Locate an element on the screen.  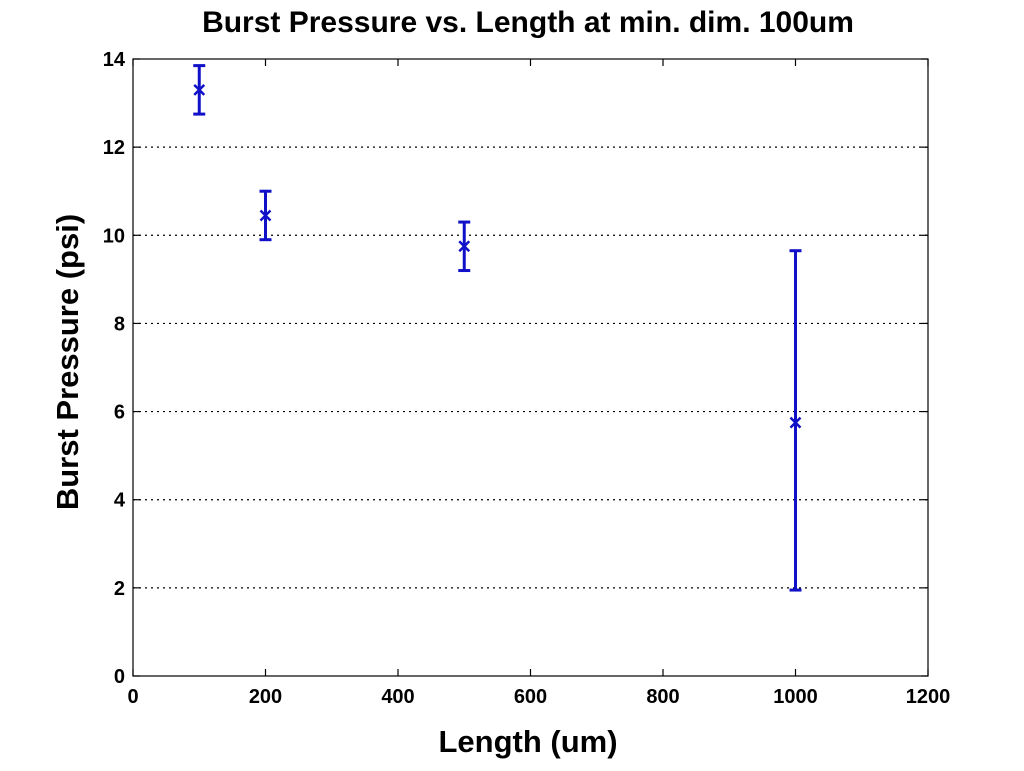
x-axis-label: Length (um) is located at coordinates (527, 741).